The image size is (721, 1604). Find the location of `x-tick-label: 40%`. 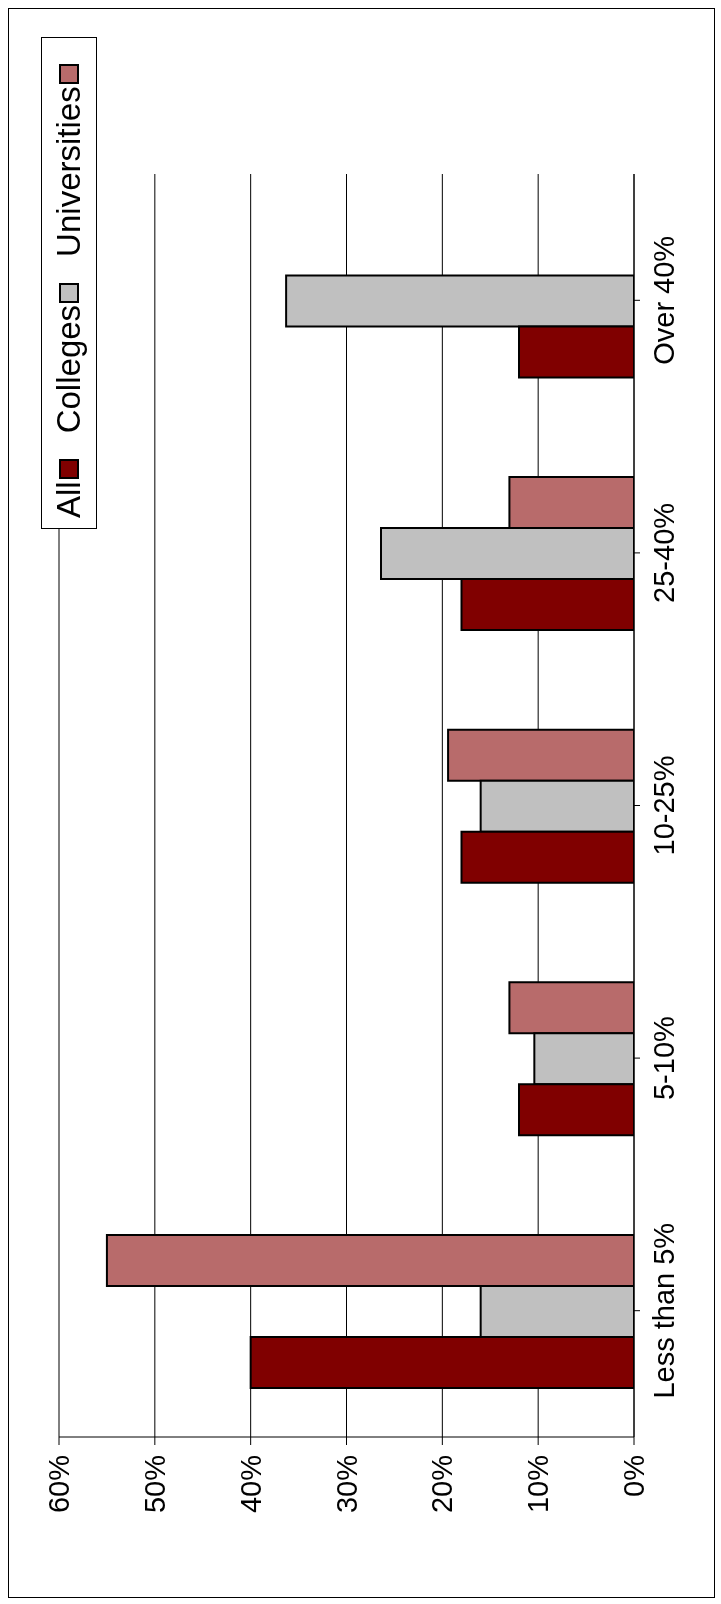

x-tick-label: 40% is located at coordinates (250, 1484).